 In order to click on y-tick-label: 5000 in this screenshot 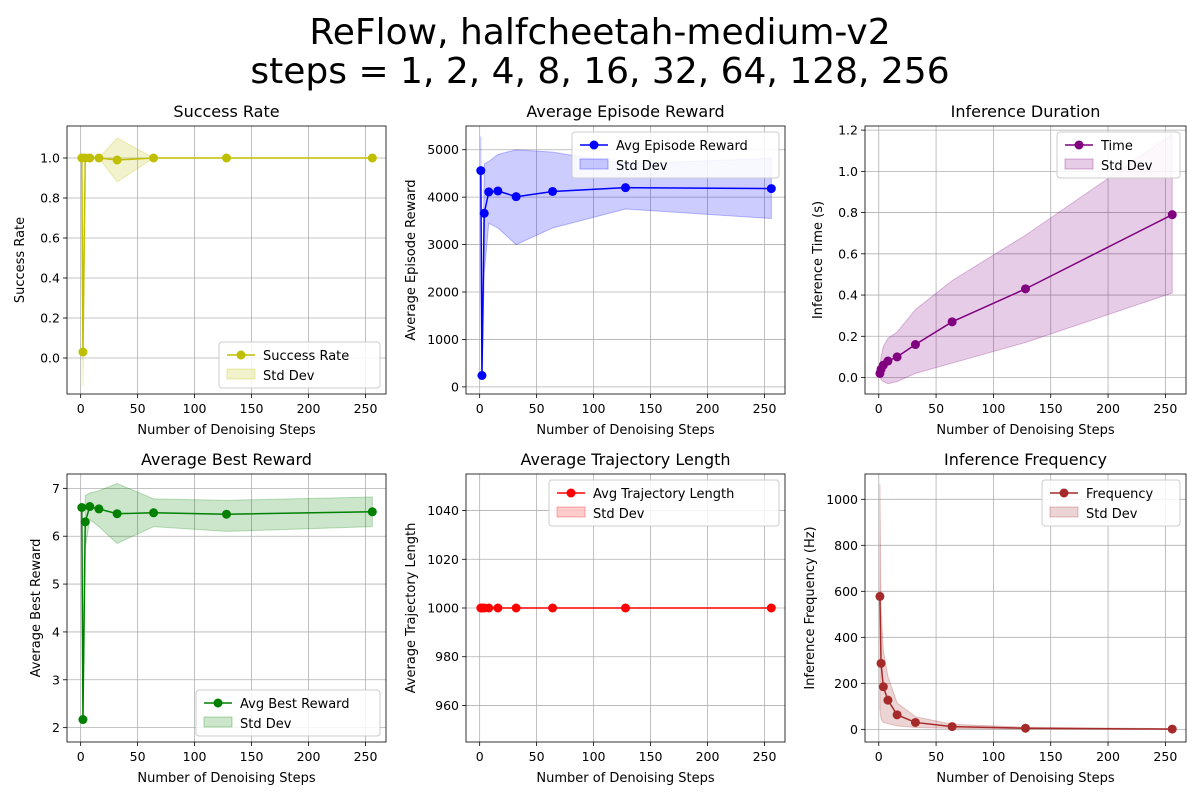, I will do `click(443, 149)`.